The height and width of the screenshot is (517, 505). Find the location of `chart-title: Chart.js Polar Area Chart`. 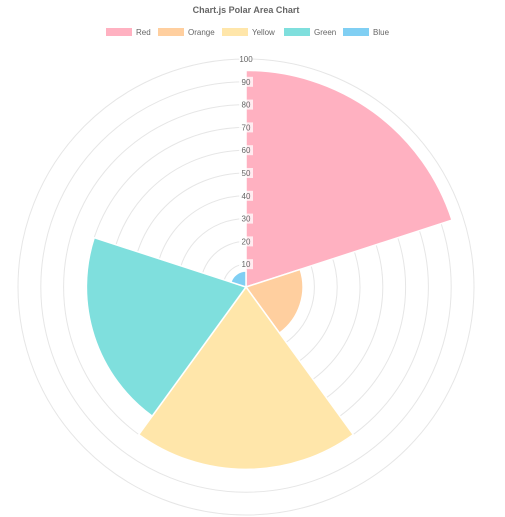

chart-title: Chart.js Polar Area Chart is located at coordinates (246, 10).